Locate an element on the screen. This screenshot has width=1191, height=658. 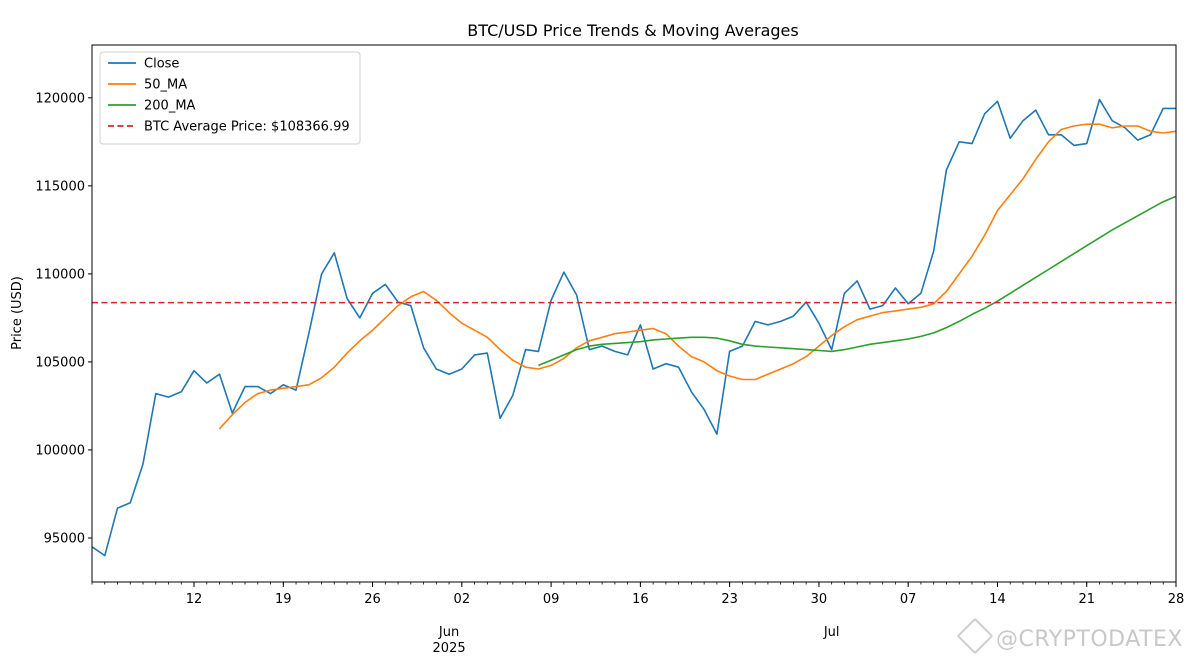
x-tick-label: 09 is located at coordinates (551, 599).